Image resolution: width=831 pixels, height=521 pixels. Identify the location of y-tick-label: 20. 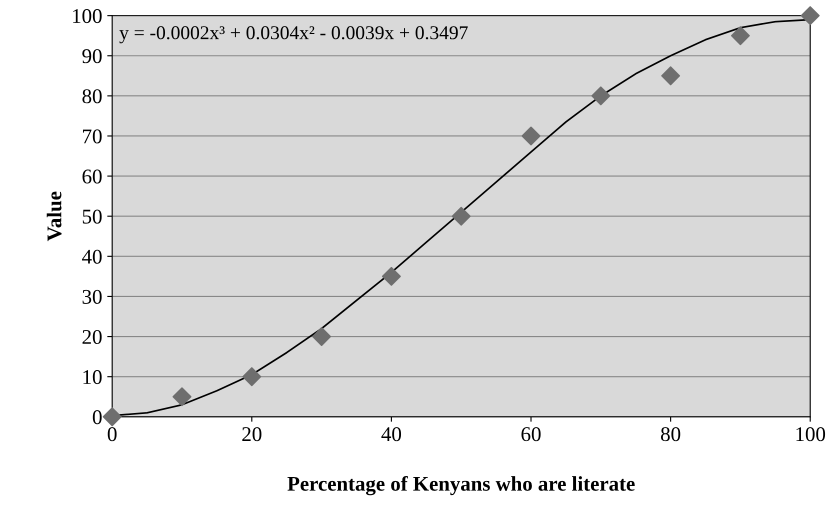
(92, 337).